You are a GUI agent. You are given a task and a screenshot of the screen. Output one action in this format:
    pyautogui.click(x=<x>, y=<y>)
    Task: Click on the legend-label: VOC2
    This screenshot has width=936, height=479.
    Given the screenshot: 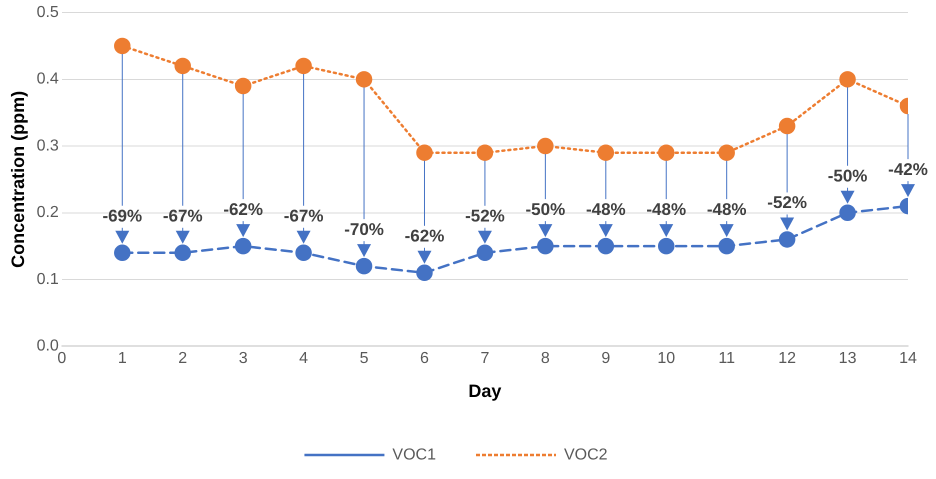 What is the action you would take?
    pyautogui.click(x=586, y=455)
    